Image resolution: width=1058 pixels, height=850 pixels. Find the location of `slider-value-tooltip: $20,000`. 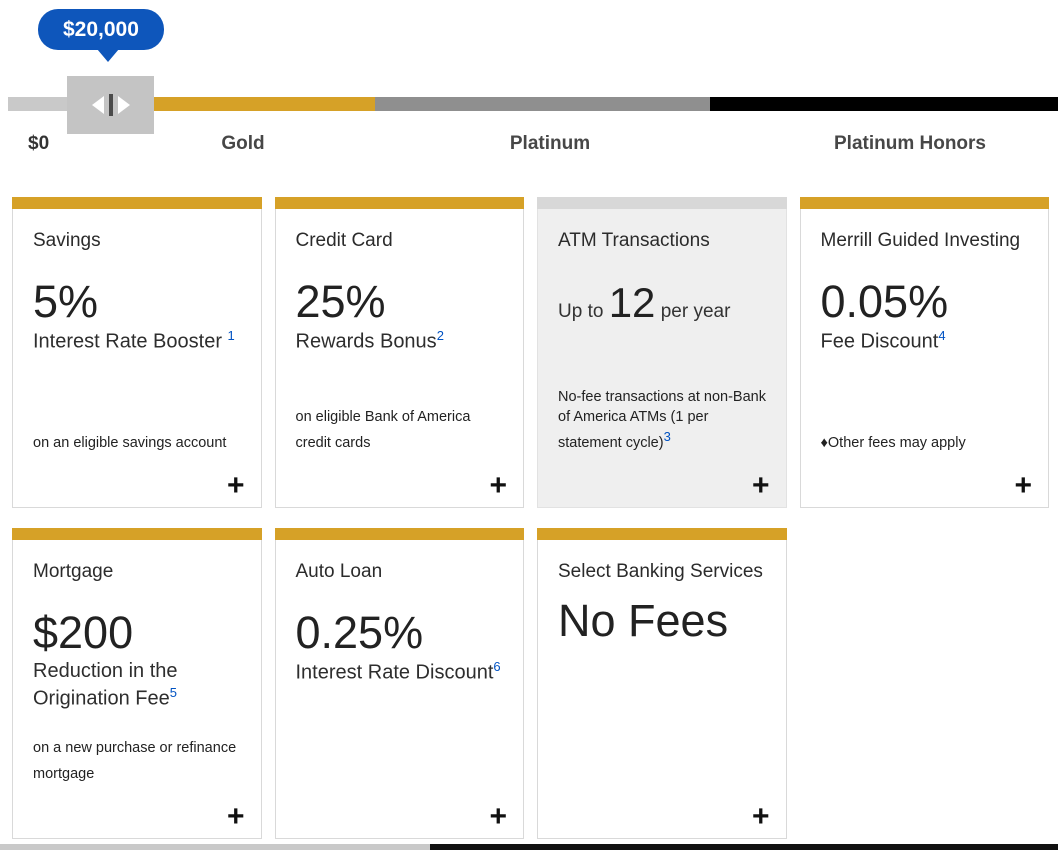

slider-value-tooltip: $20,000 is located at coordinates (101, 29).